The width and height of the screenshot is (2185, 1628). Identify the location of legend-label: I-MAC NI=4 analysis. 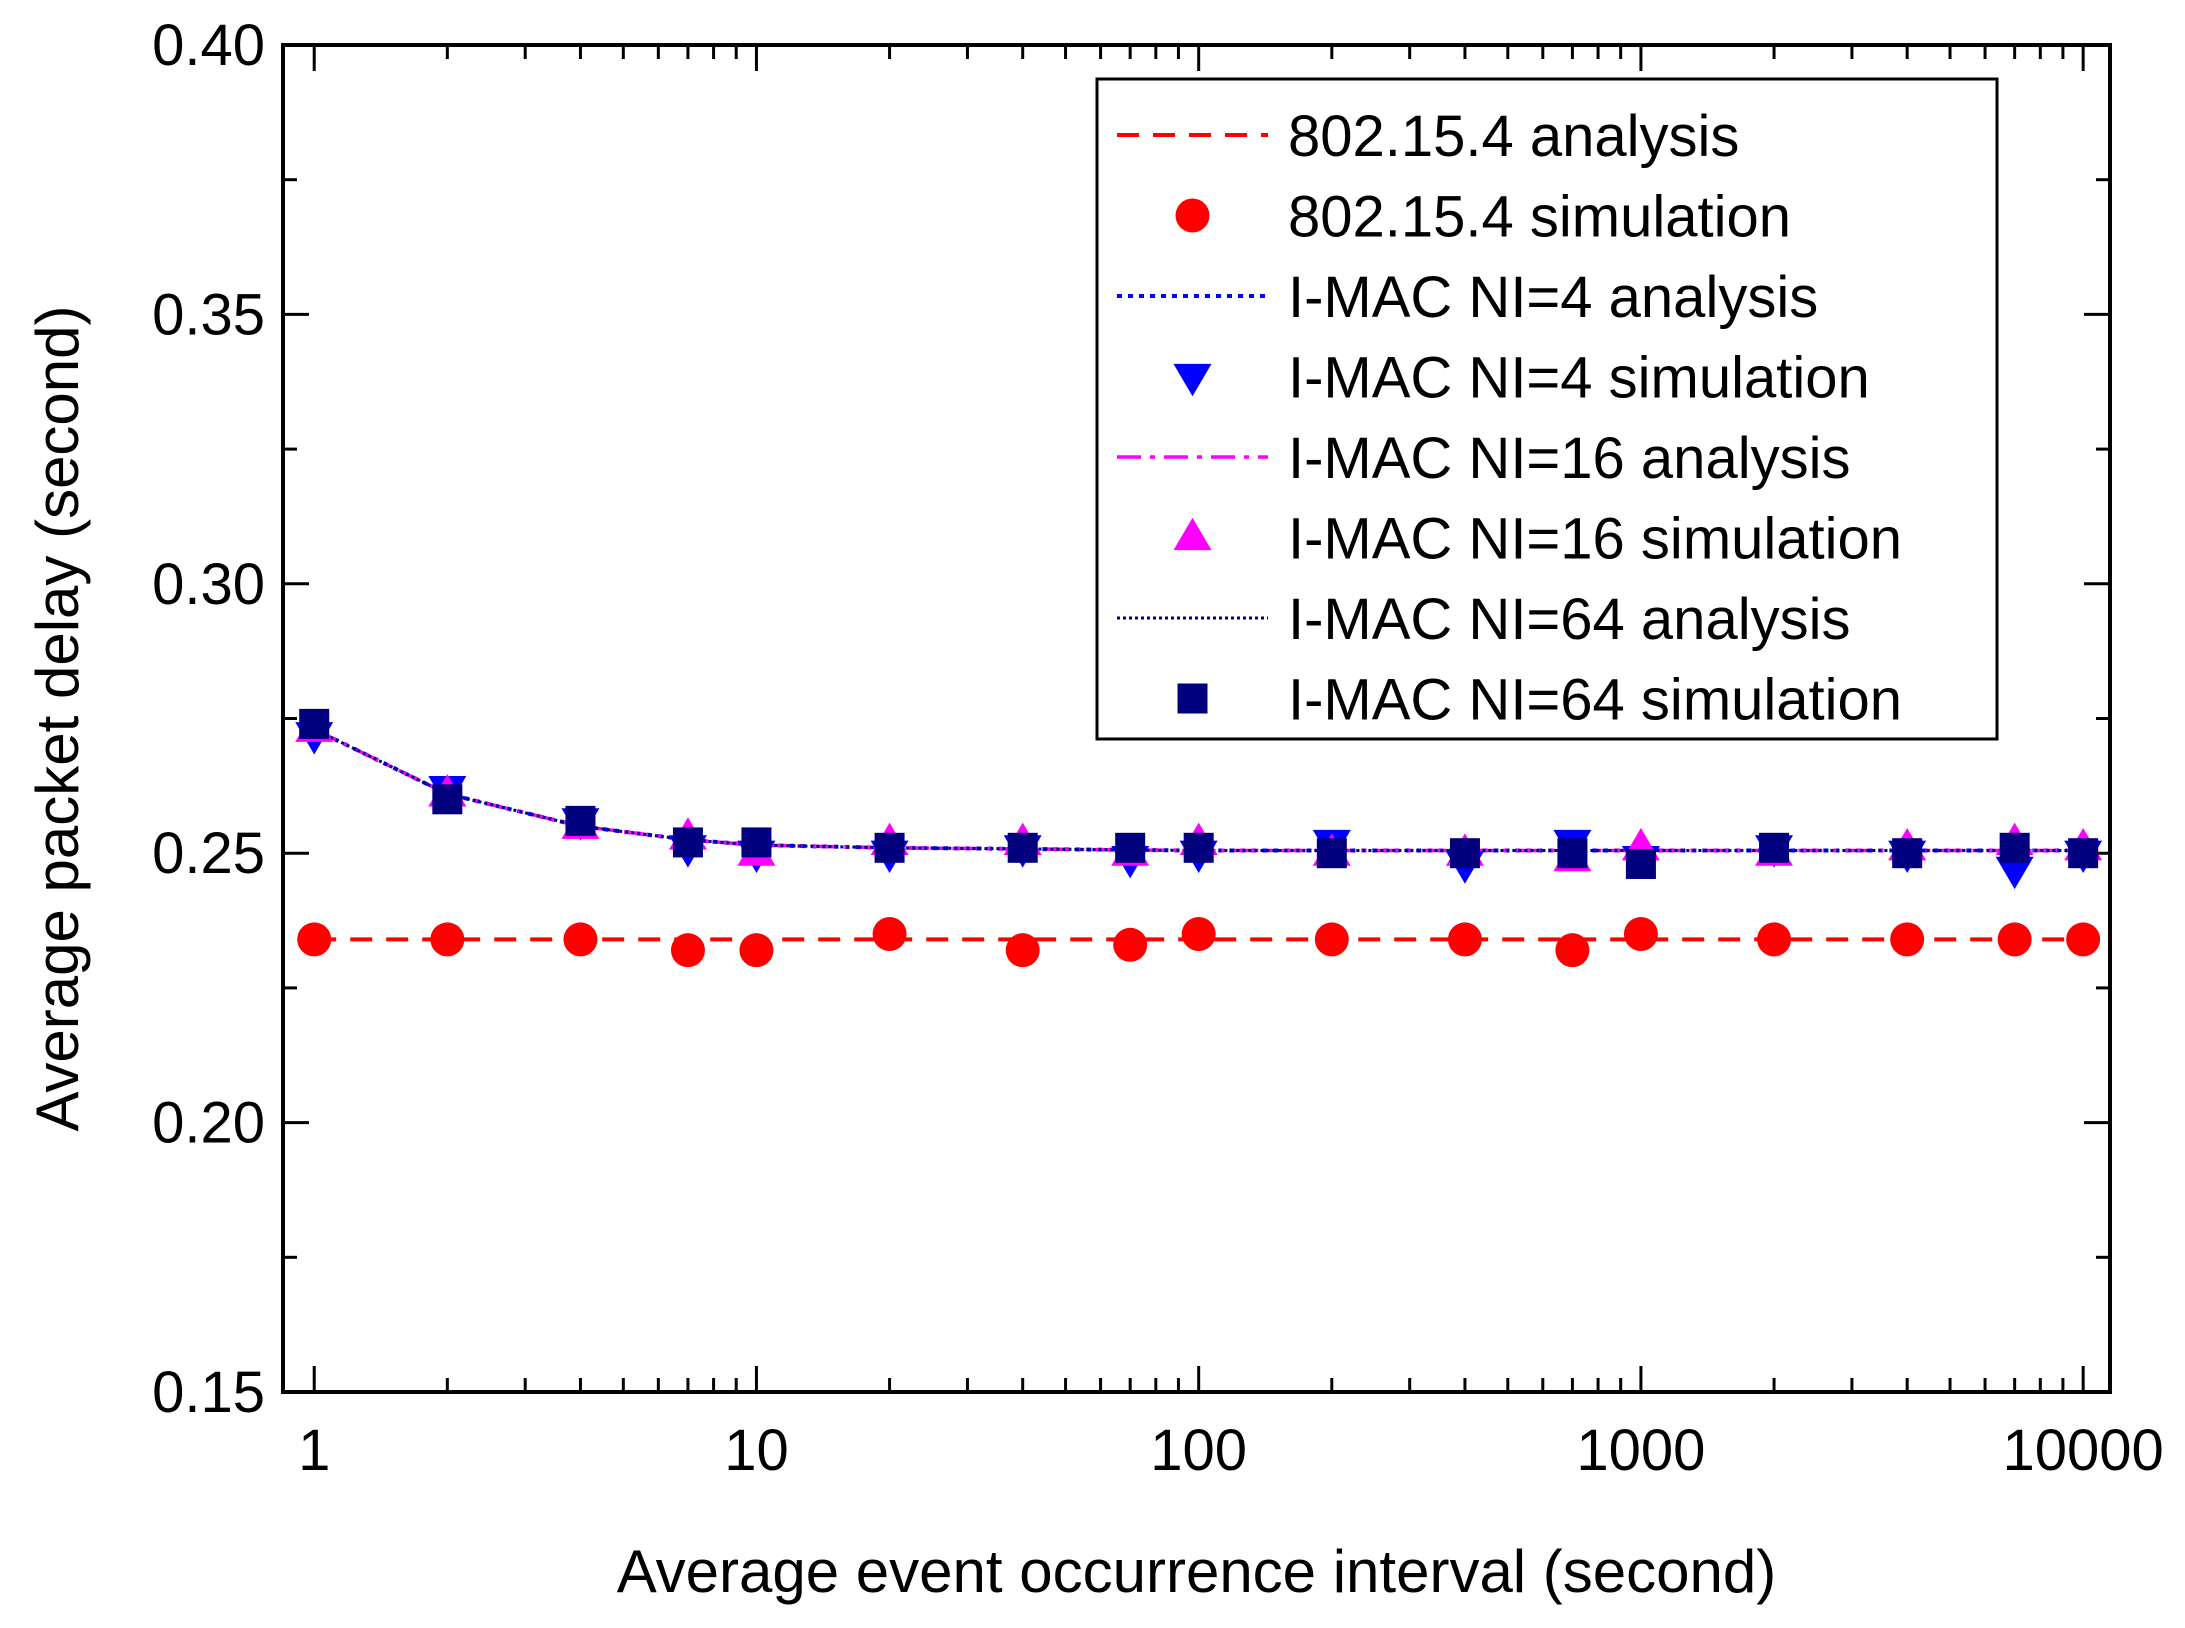
(1553, 297).